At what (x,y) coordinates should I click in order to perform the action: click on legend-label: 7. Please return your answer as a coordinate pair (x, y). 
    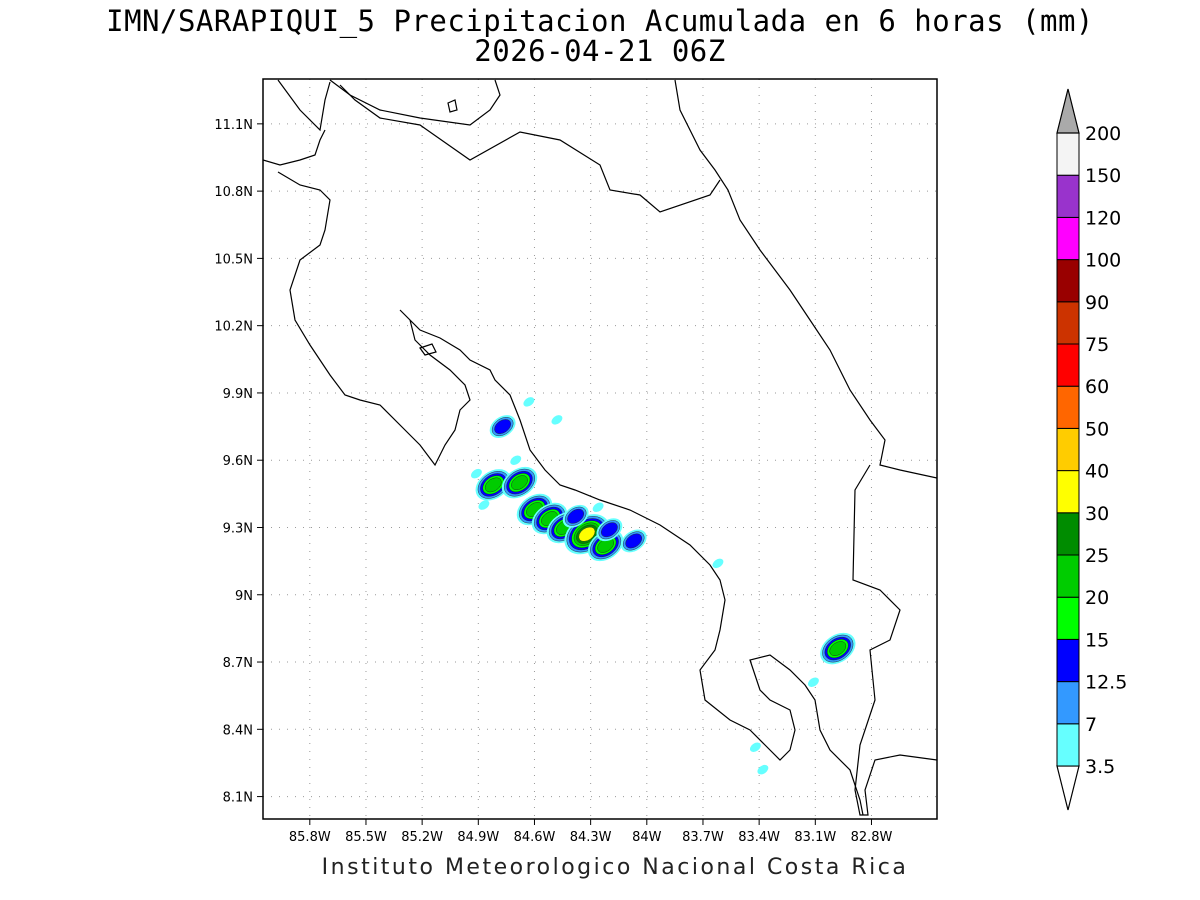
    Looking at the image, I should click on (1091, 725).